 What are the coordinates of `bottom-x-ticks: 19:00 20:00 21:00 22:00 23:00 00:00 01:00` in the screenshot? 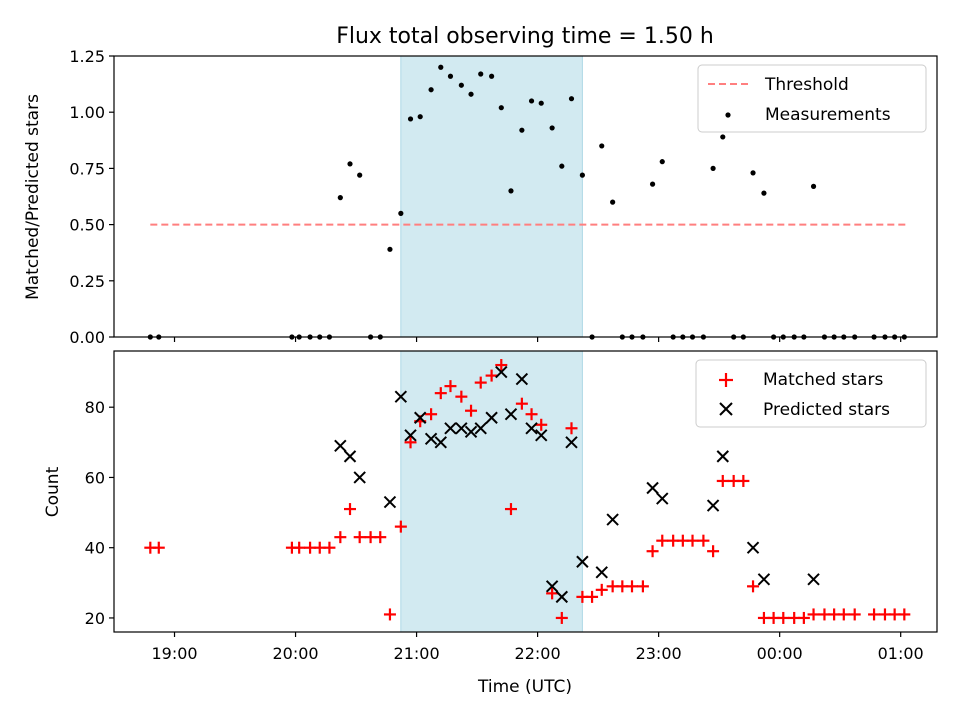 It's located at (537, 647).